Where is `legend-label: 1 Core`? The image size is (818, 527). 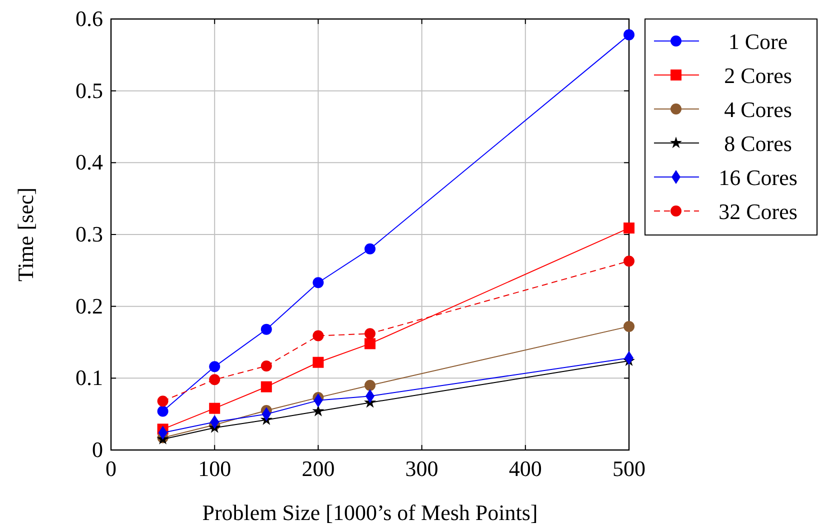 legend-label: 1 Core is located at coordinates (758, 41).